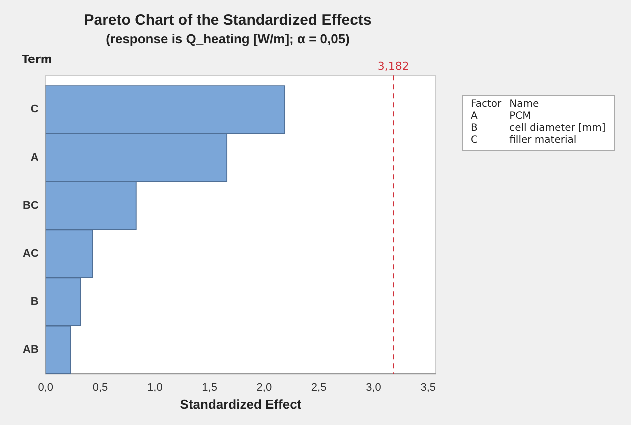 This screenshot has width=631, height=425. I want to click on x-tick-label: 3,0, so click(374, 388).